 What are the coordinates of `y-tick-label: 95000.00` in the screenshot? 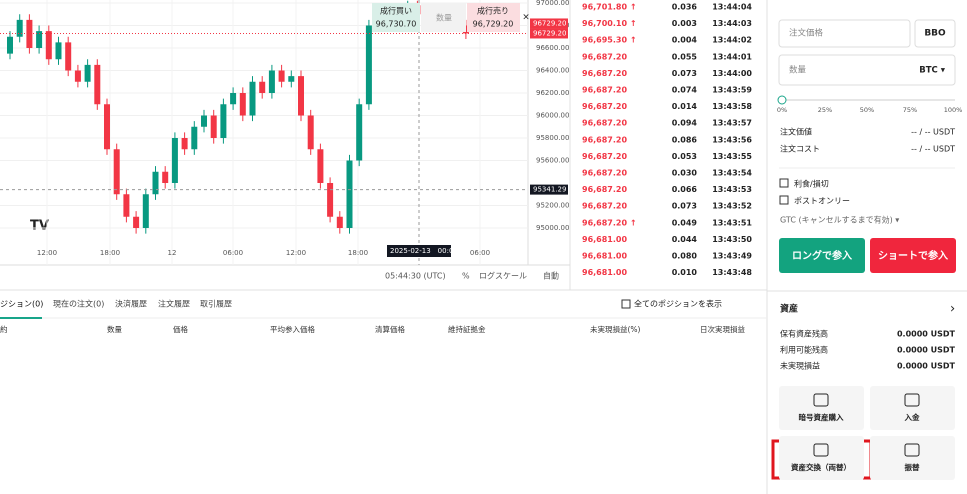 It's located at (552, 228).